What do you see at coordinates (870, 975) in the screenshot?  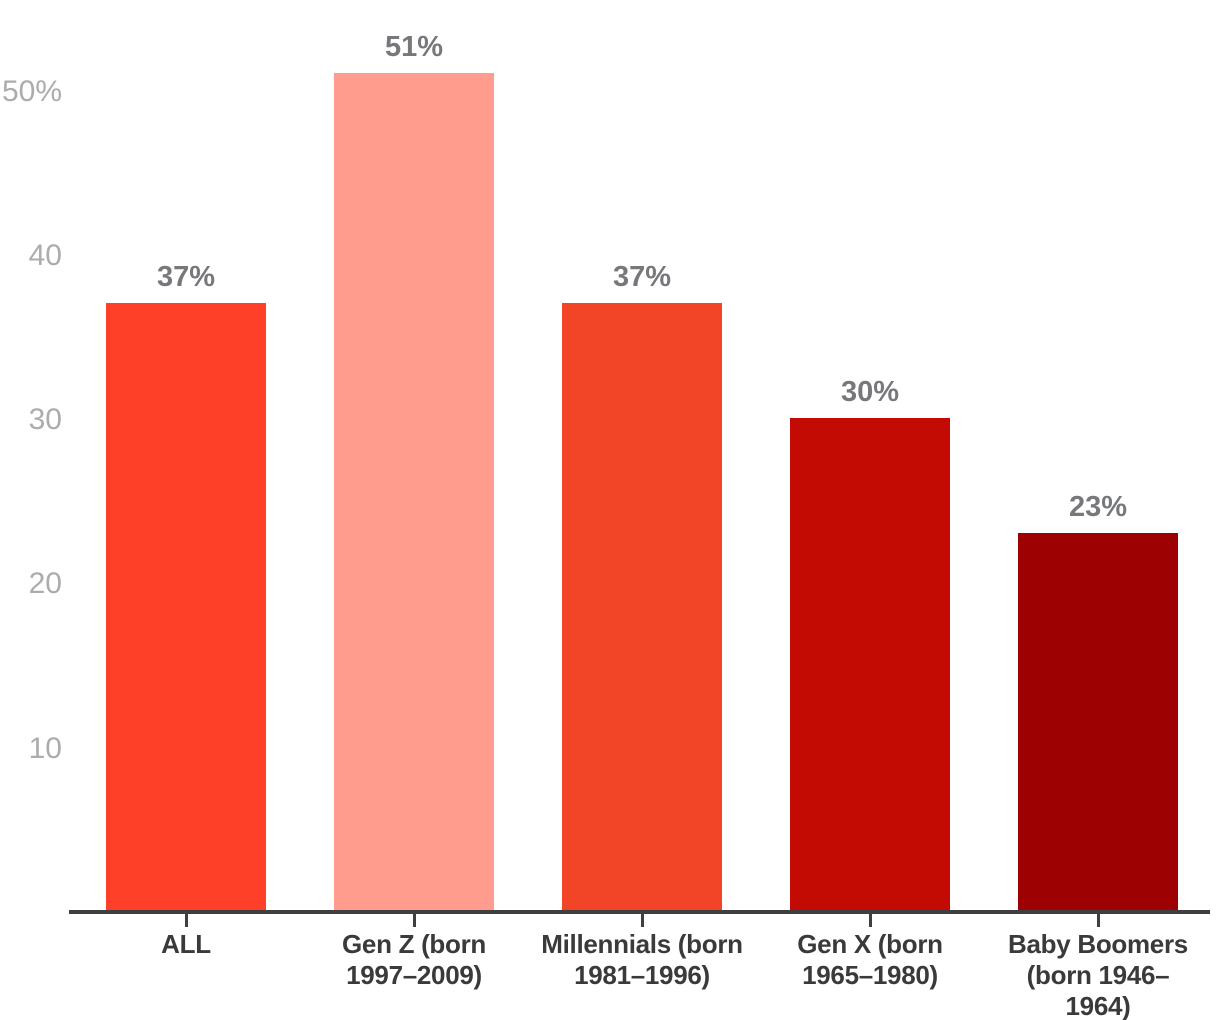 I see `x-axis-label-line: 1965–1980)` at bounding box center [870, 975].